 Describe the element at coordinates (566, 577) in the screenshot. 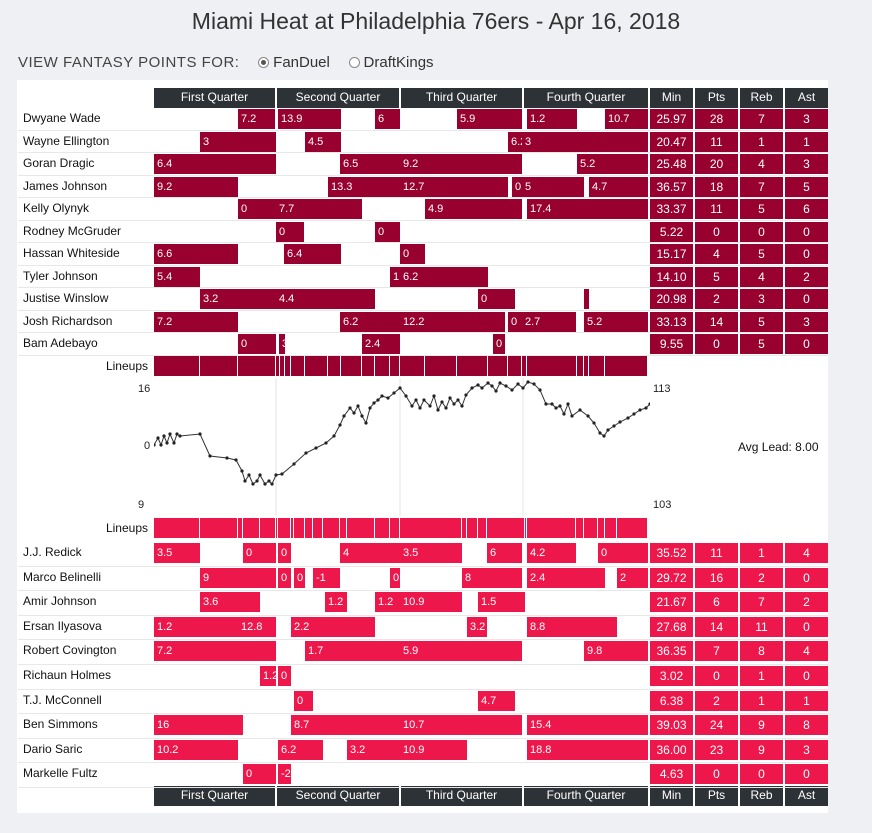

I see `phi-stint-bar: 2.4` at that location.